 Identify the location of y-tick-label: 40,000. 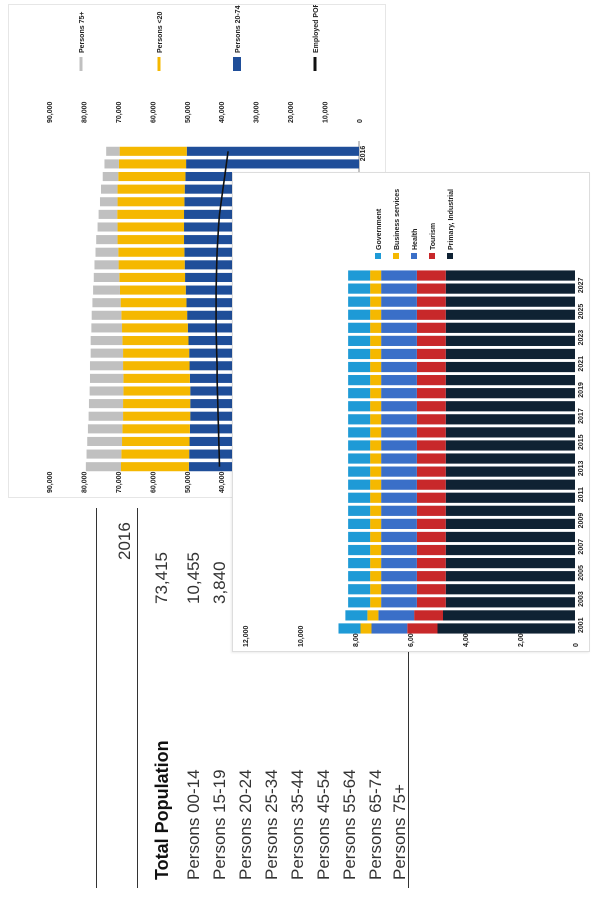
(222, 482).